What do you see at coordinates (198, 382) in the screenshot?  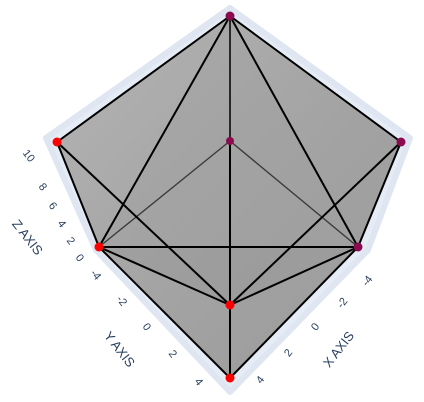 I see `y-tick-label: 4` at bounding box center [198, 382].